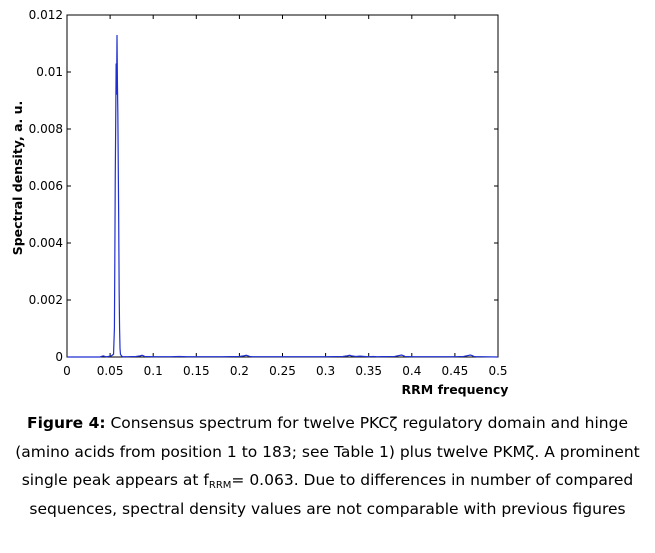  I want to click on caption-label: Figure 4:, so click(66, 423).